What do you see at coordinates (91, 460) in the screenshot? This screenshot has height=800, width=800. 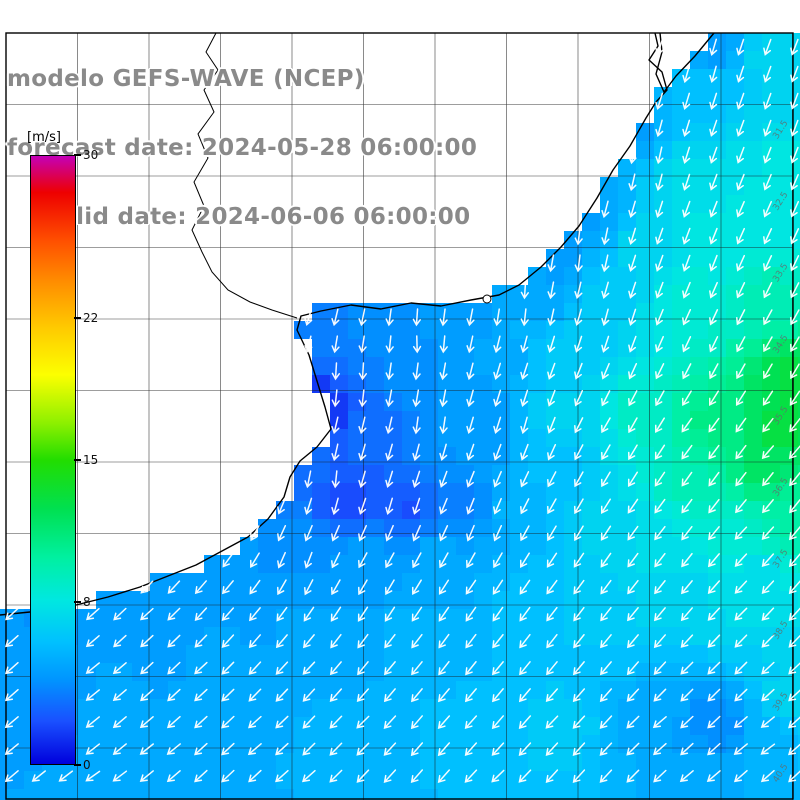 I see `colorbar-tick-label: 15` at bounding box center [91, 460].